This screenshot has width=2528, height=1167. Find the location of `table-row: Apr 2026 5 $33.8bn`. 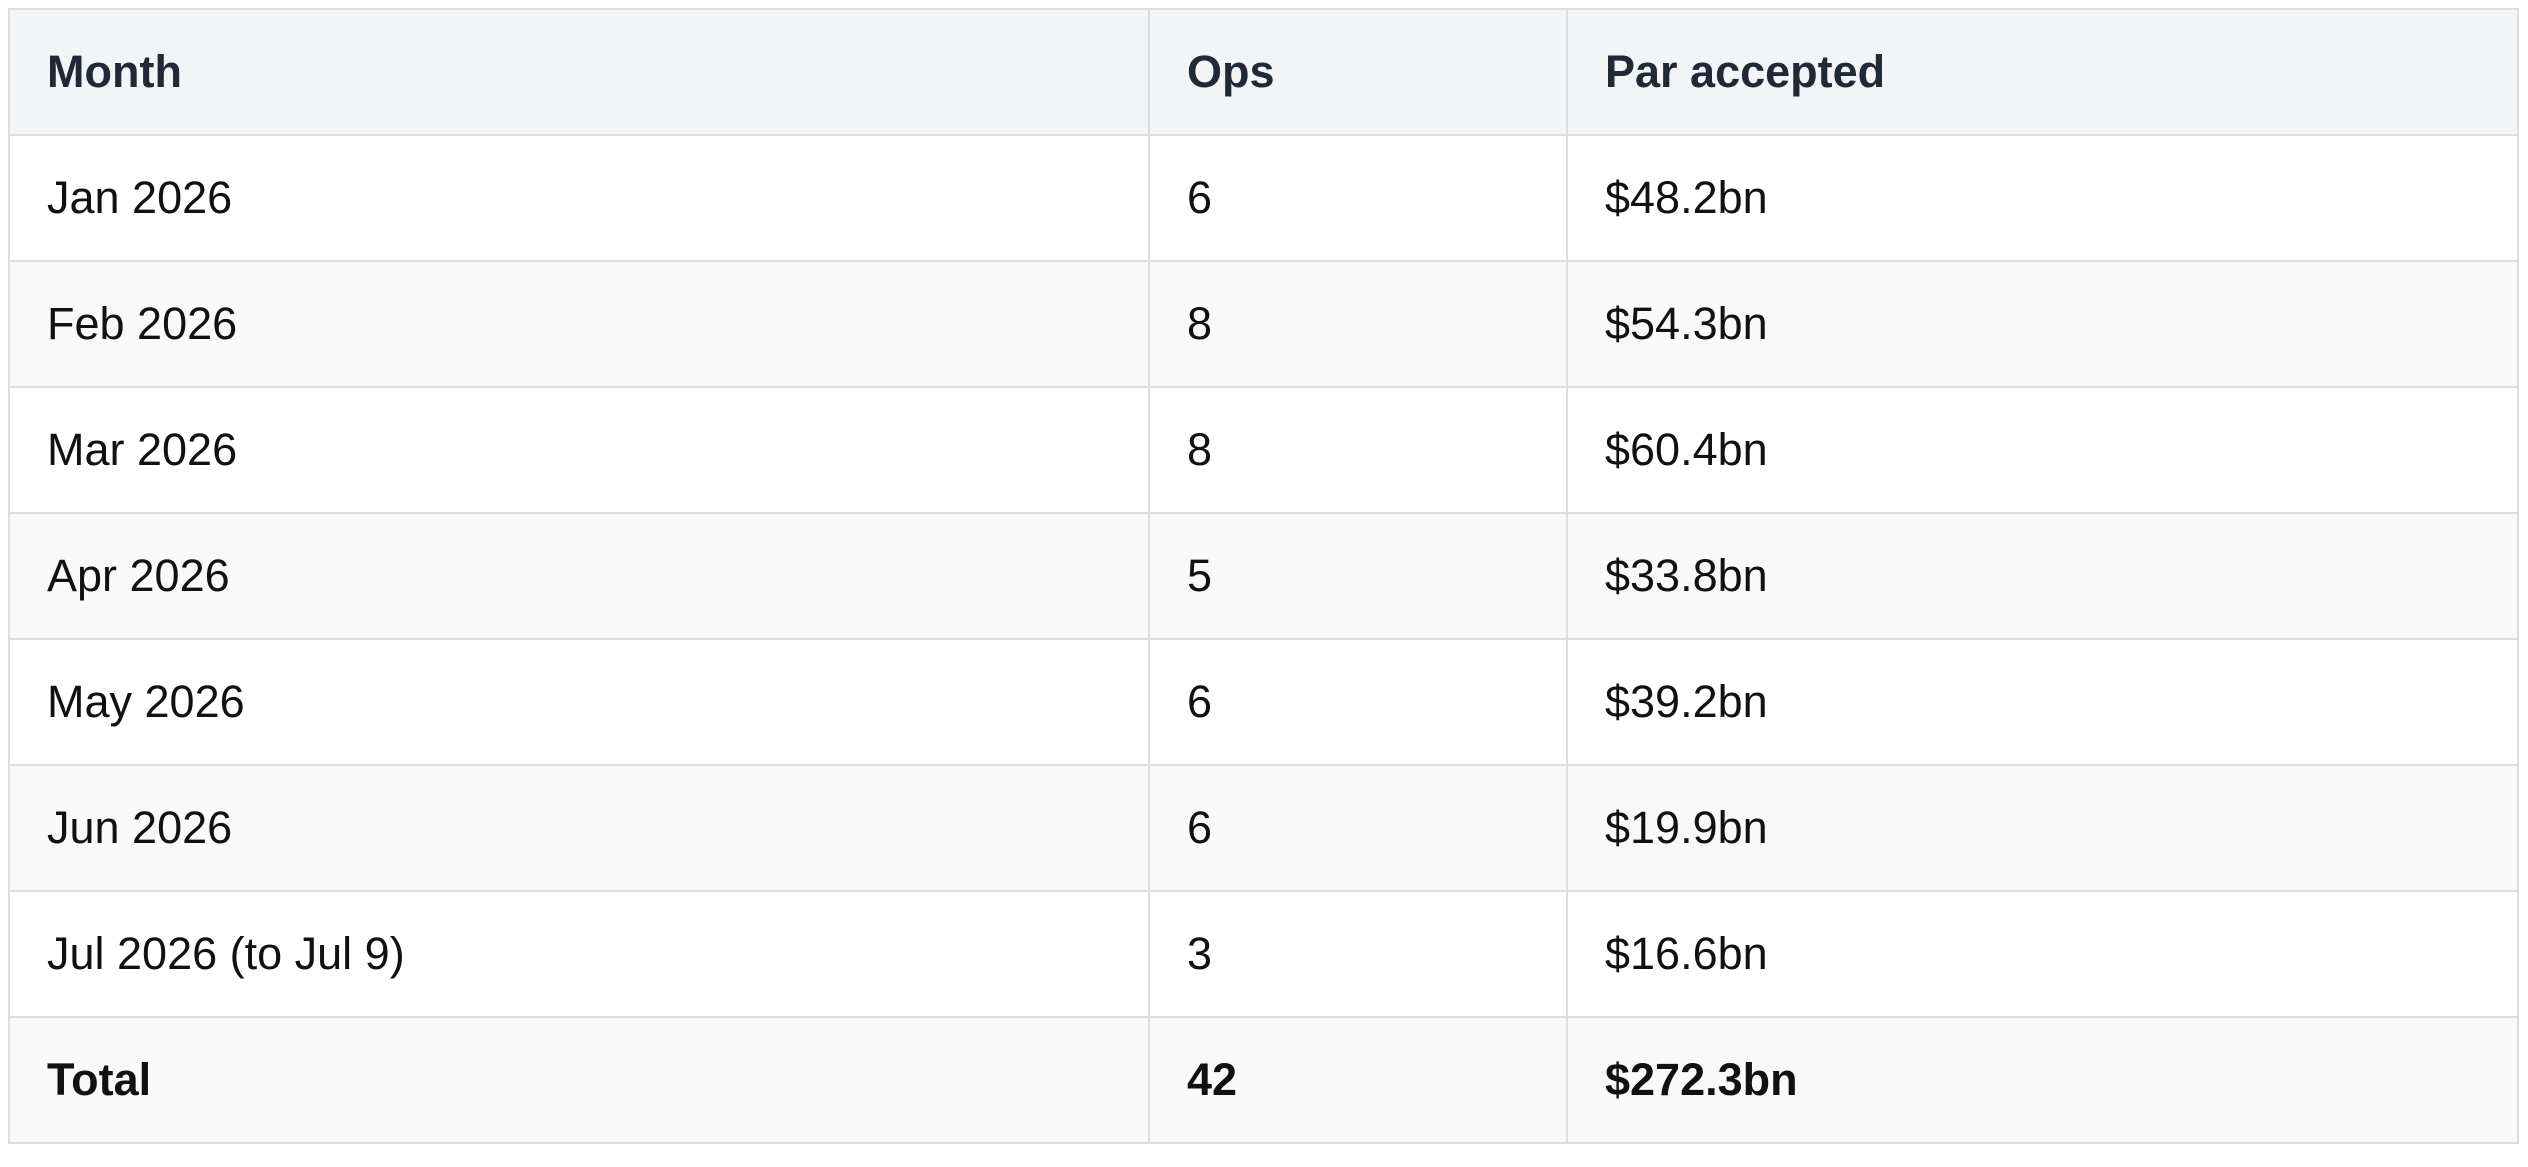

table-row: Apr 2026 5 $33.8bn is located at coordinates (1263, 576).